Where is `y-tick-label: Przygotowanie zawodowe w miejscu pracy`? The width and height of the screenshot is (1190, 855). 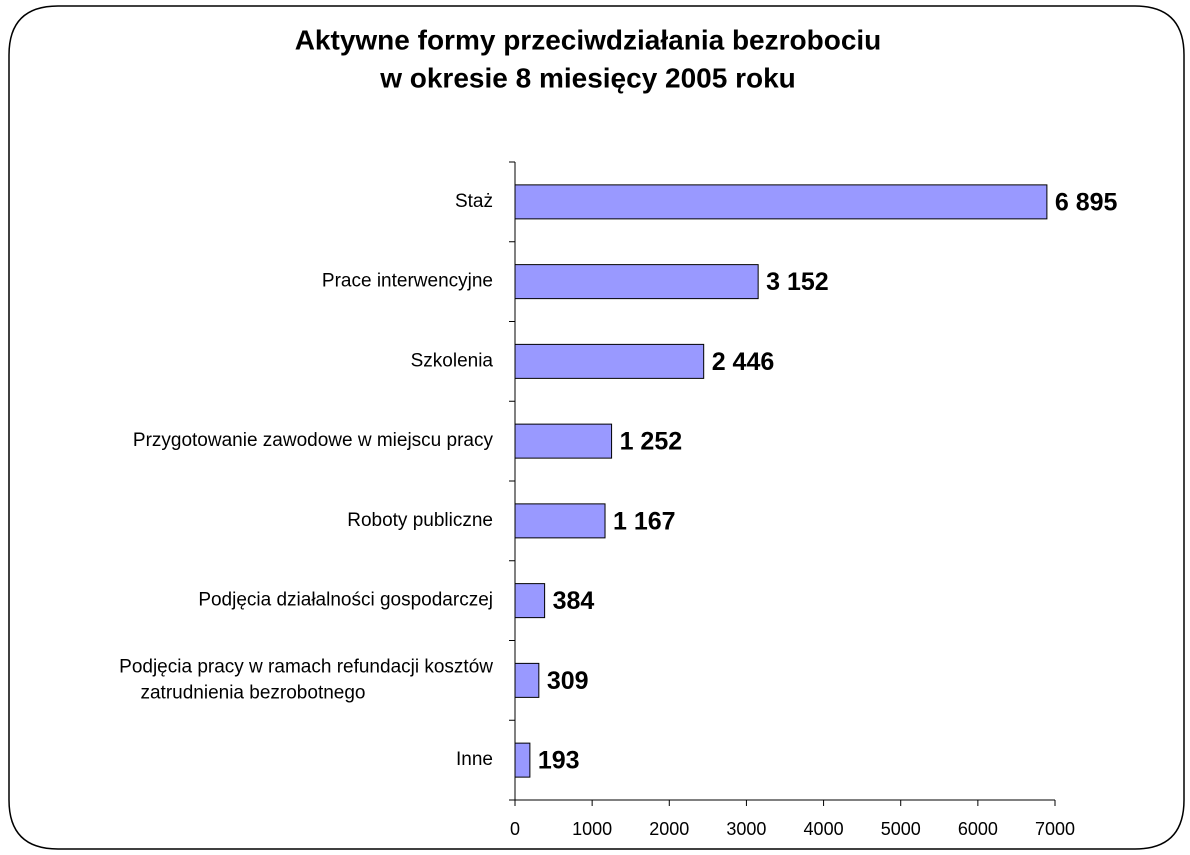 y-tick-label: Przygotowanie zawodowe w miejscu pracy is located at coordinates (313, 440).